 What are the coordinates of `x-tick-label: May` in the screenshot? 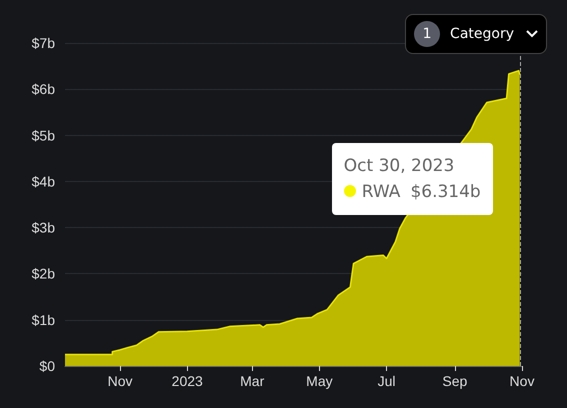 It's located at (319, 381).